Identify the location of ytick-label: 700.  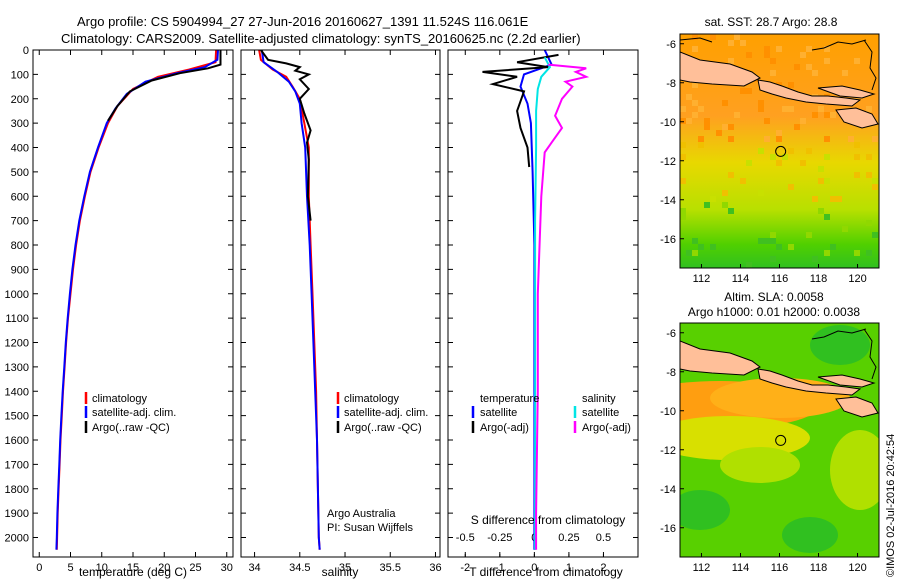
(20, 222).